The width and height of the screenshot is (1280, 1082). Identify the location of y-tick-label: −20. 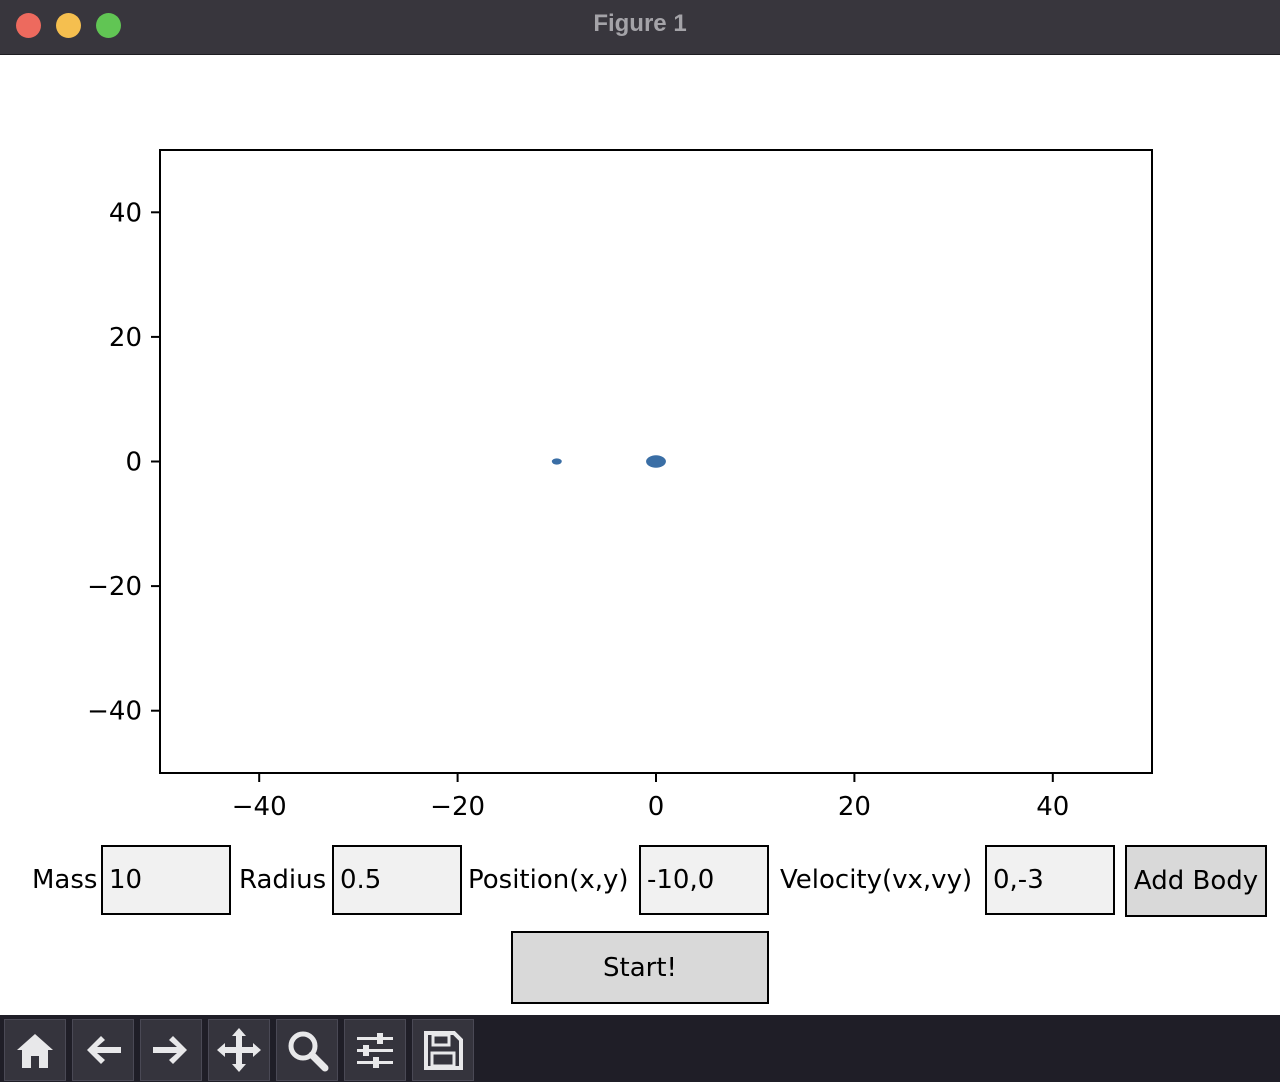
(114, 587).